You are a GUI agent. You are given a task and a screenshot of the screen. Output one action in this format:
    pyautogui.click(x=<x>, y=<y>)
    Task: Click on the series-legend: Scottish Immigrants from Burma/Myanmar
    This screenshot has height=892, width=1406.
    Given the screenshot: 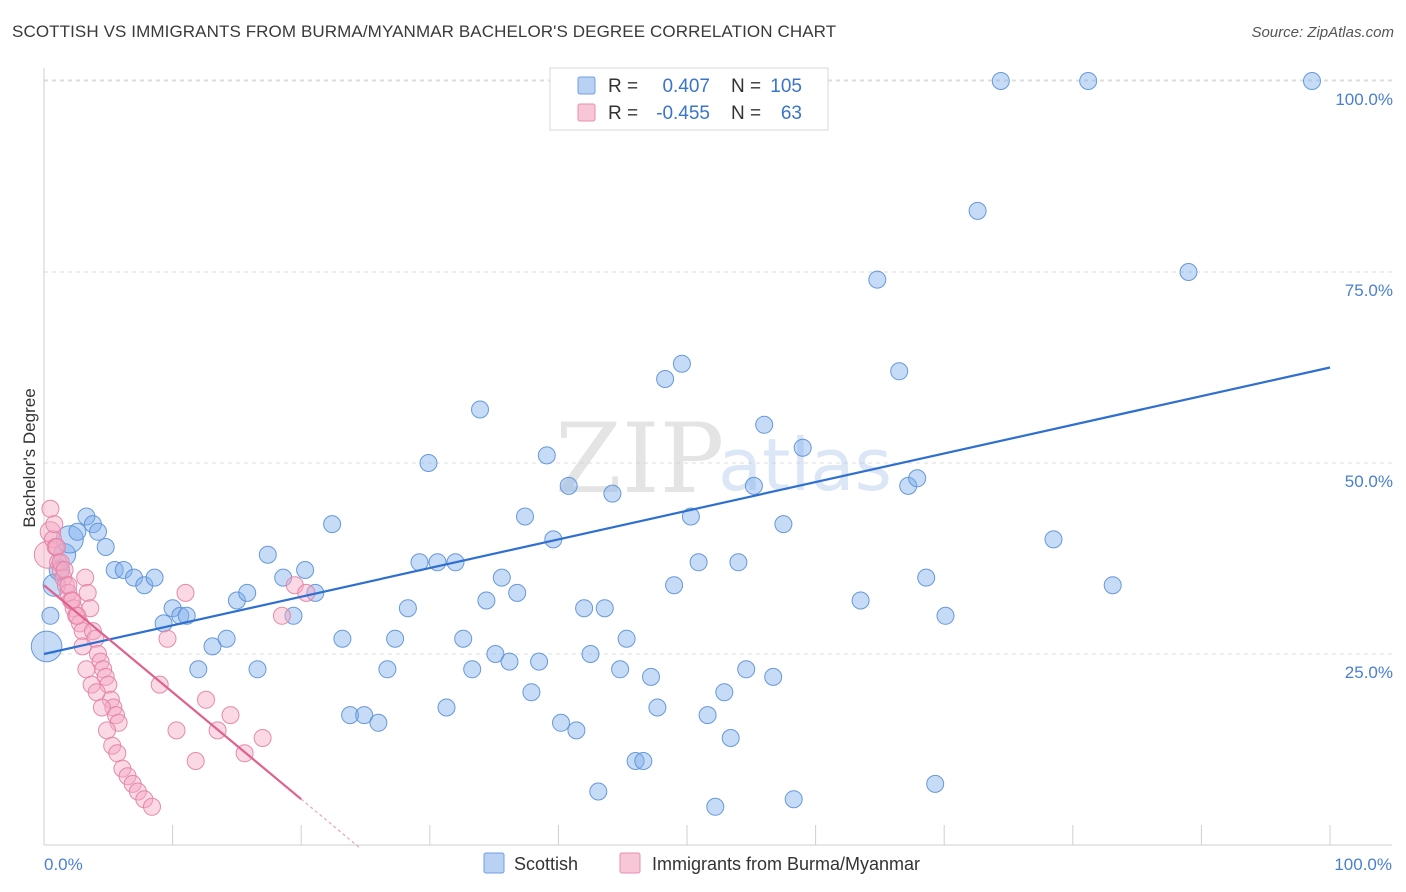 What is the action you would take?
    pyautogui.click(x=701, y=863)
    